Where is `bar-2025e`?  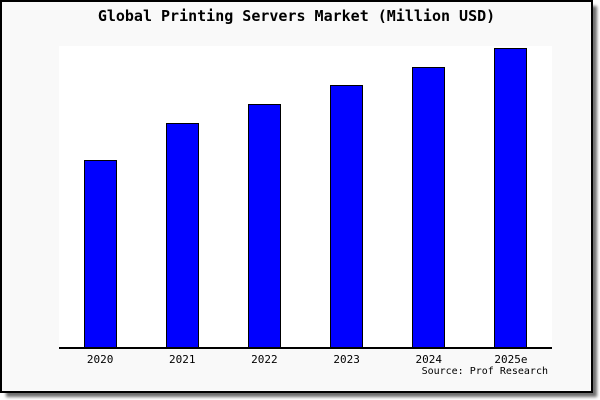
bar-2025e is located at coordinates (511, 197).